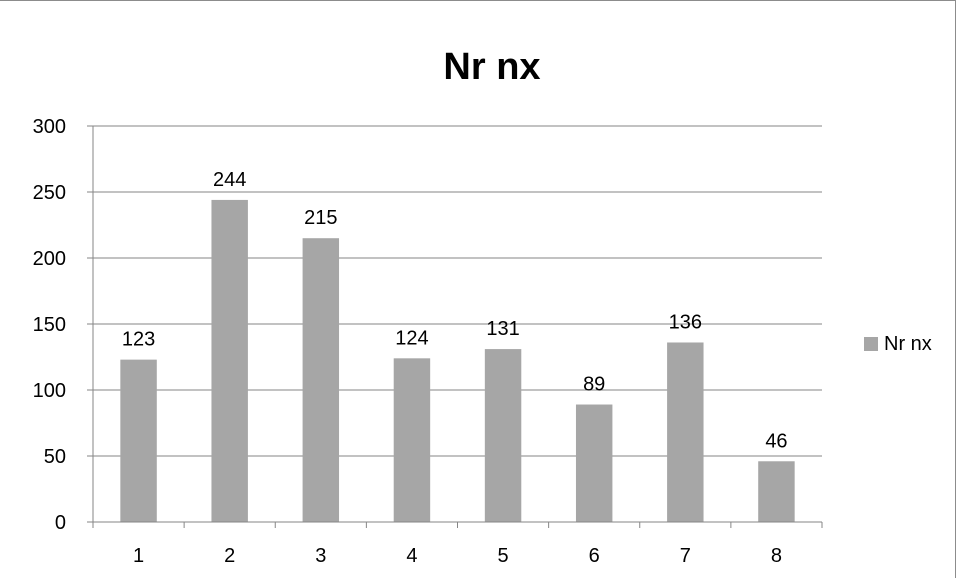  I want to click on y-tick-label: 200, so click(49, 259).